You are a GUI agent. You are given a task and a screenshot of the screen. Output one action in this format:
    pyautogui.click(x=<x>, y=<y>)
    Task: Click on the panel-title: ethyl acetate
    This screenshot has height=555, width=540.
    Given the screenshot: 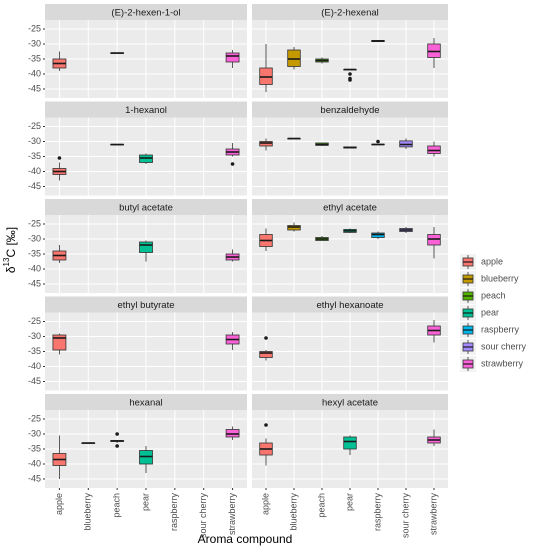 What is the action you would take?
    pyautogui.click(x=350, y=208)
    